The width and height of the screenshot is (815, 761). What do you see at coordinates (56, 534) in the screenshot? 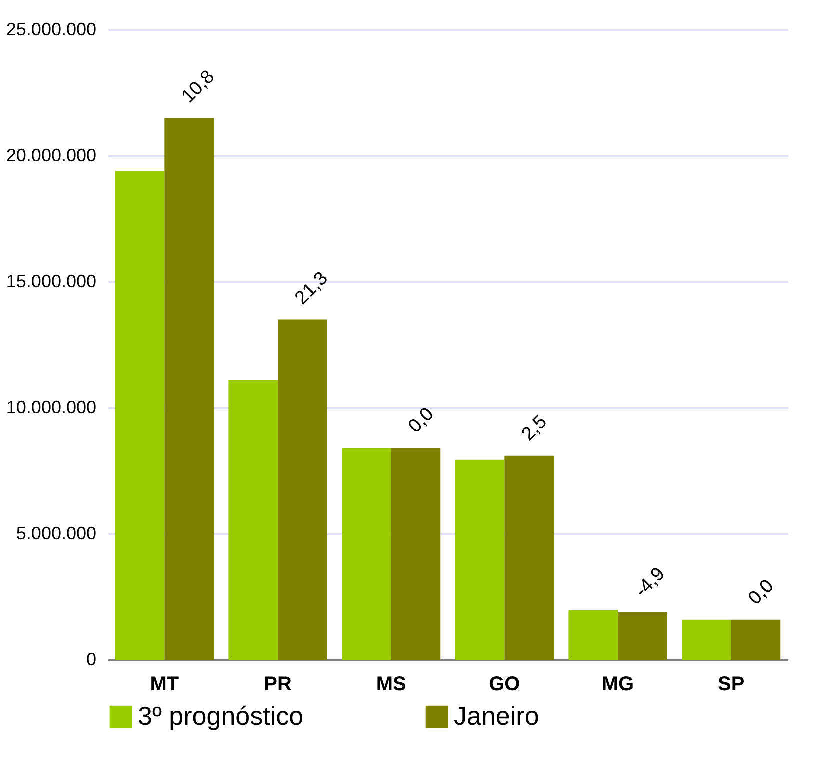
I see `y-tick-label: 5.000.000` at bounding box center [56, 534].